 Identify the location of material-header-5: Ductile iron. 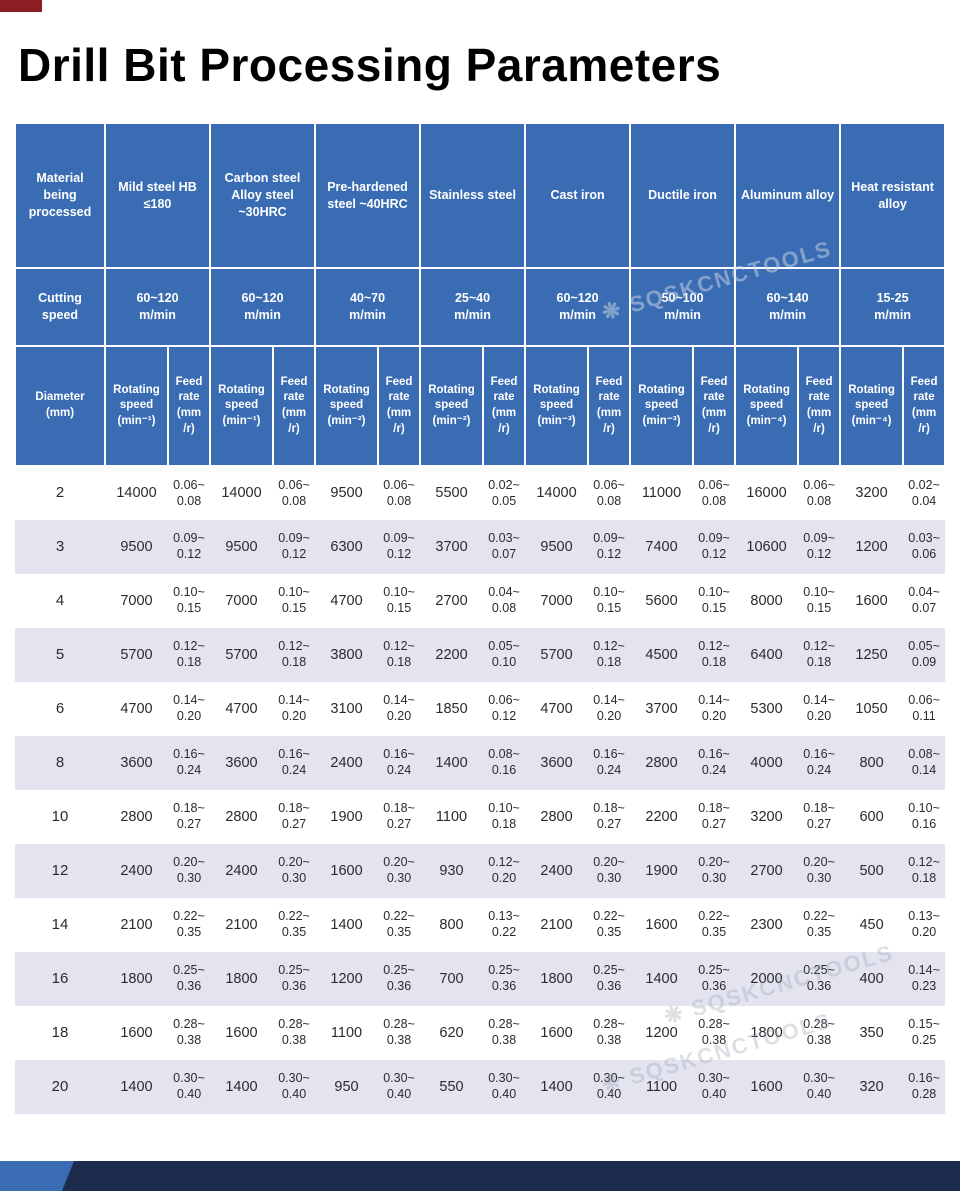
(683, 195).